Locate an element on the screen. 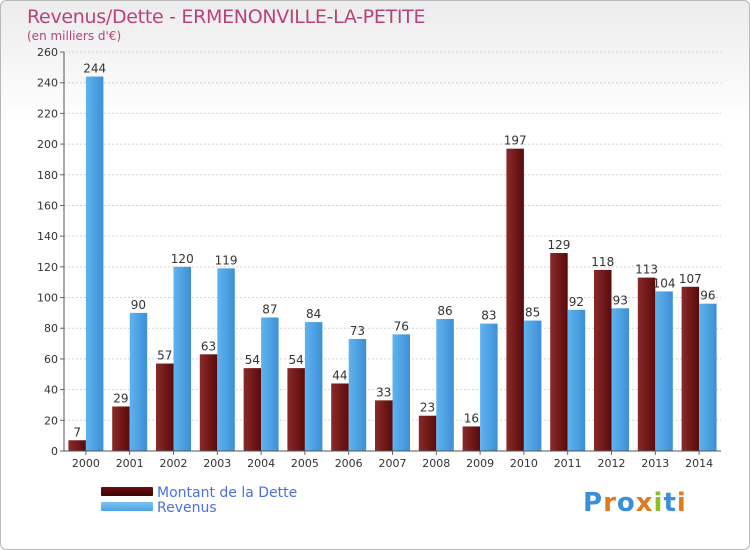  x-tick-label: 2005 is located at coordinates (305, 463).